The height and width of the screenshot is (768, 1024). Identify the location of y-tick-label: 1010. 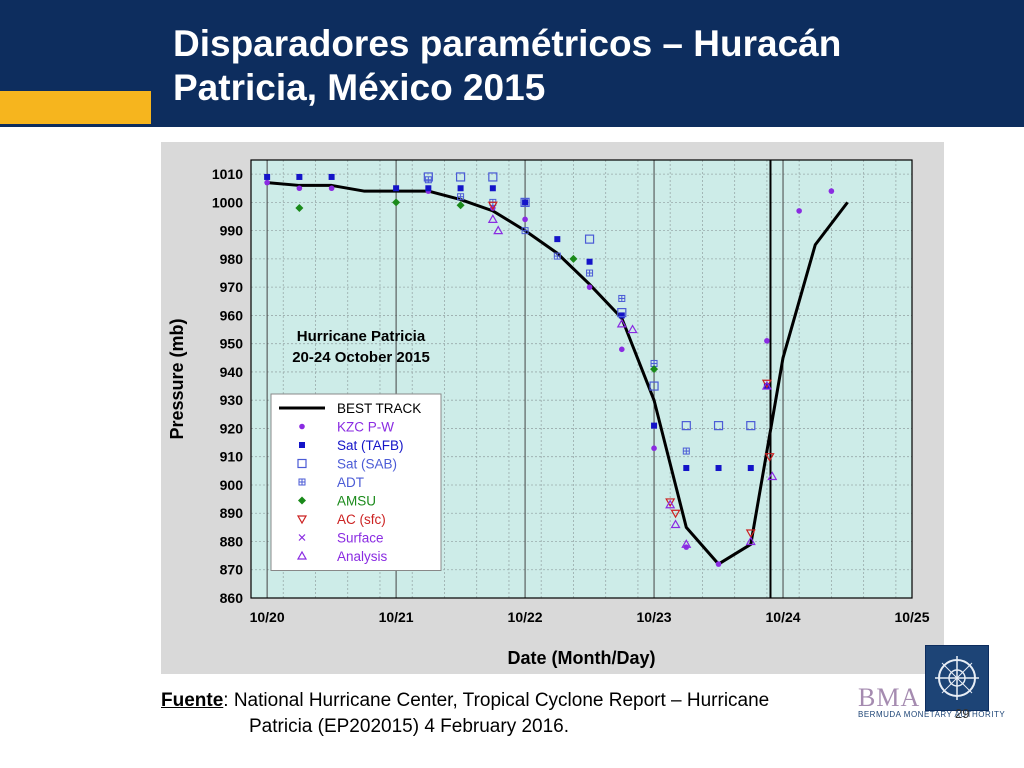
(227, 174).